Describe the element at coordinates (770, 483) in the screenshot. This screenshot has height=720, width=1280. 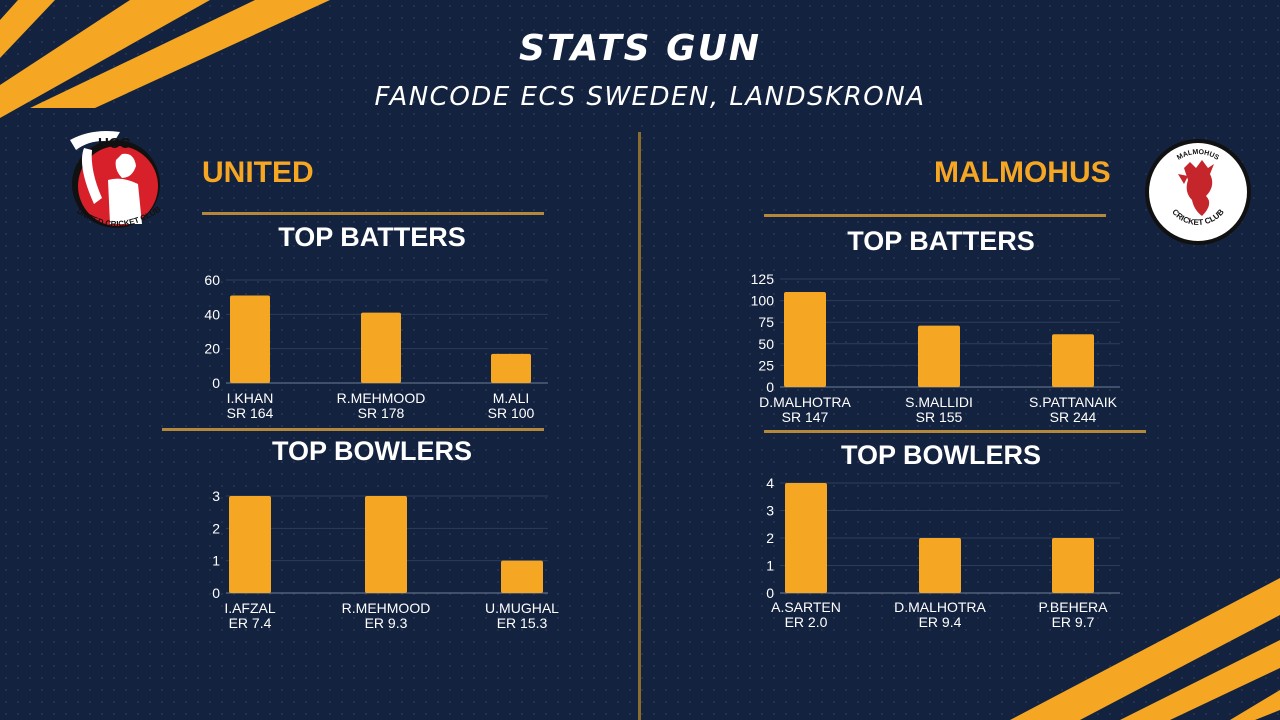
I see `y-tick-label: 4` at that location.